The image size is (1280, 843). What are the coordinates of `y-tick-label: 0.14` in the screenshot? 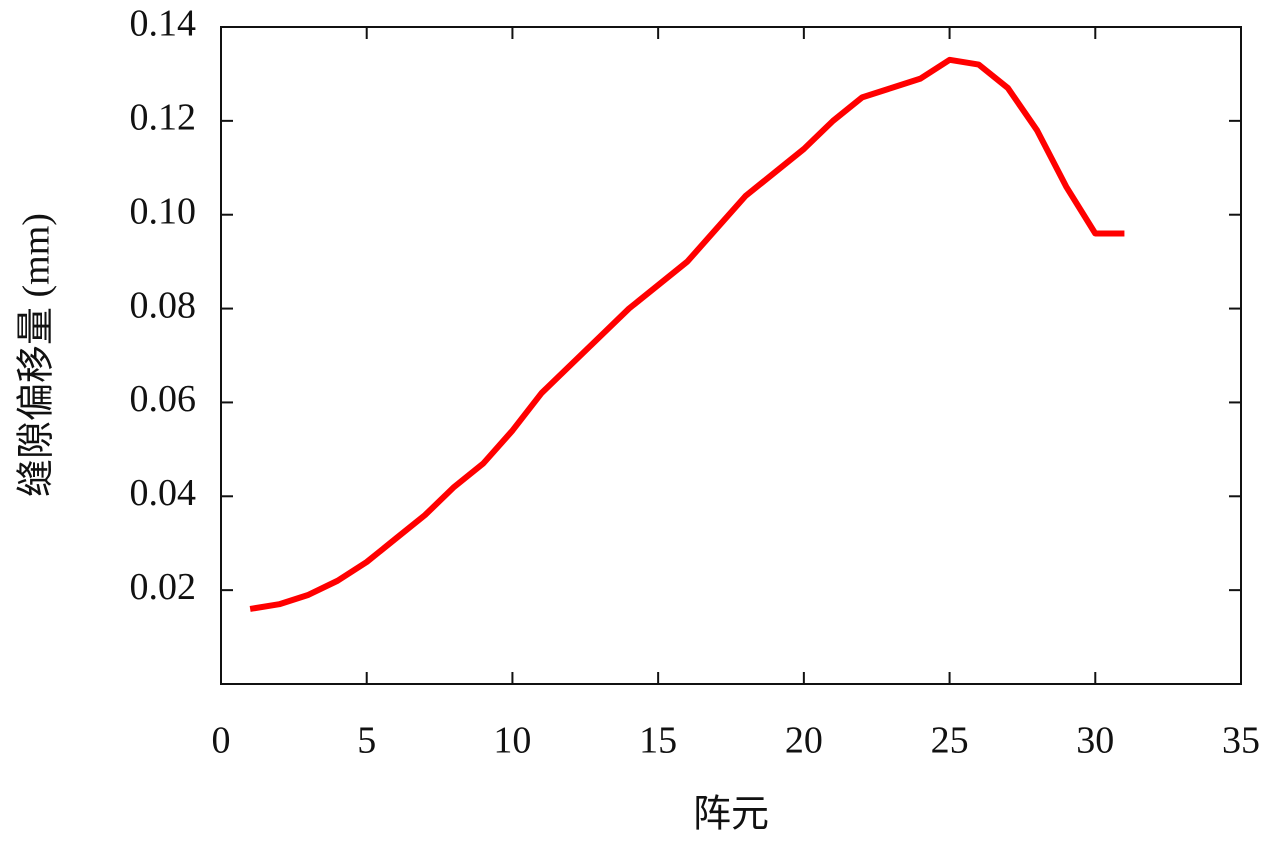 It's located at (163, 24).